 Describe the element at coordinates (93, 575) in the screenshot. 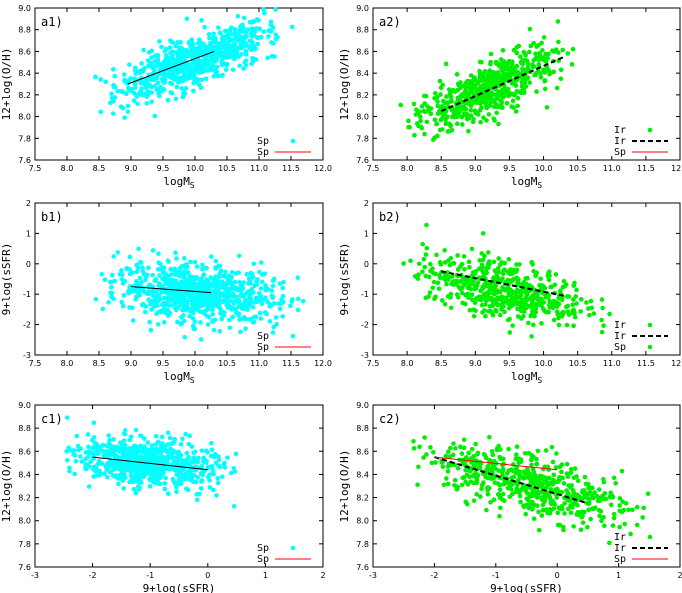

I see `x-tick-label: -2` at that location.